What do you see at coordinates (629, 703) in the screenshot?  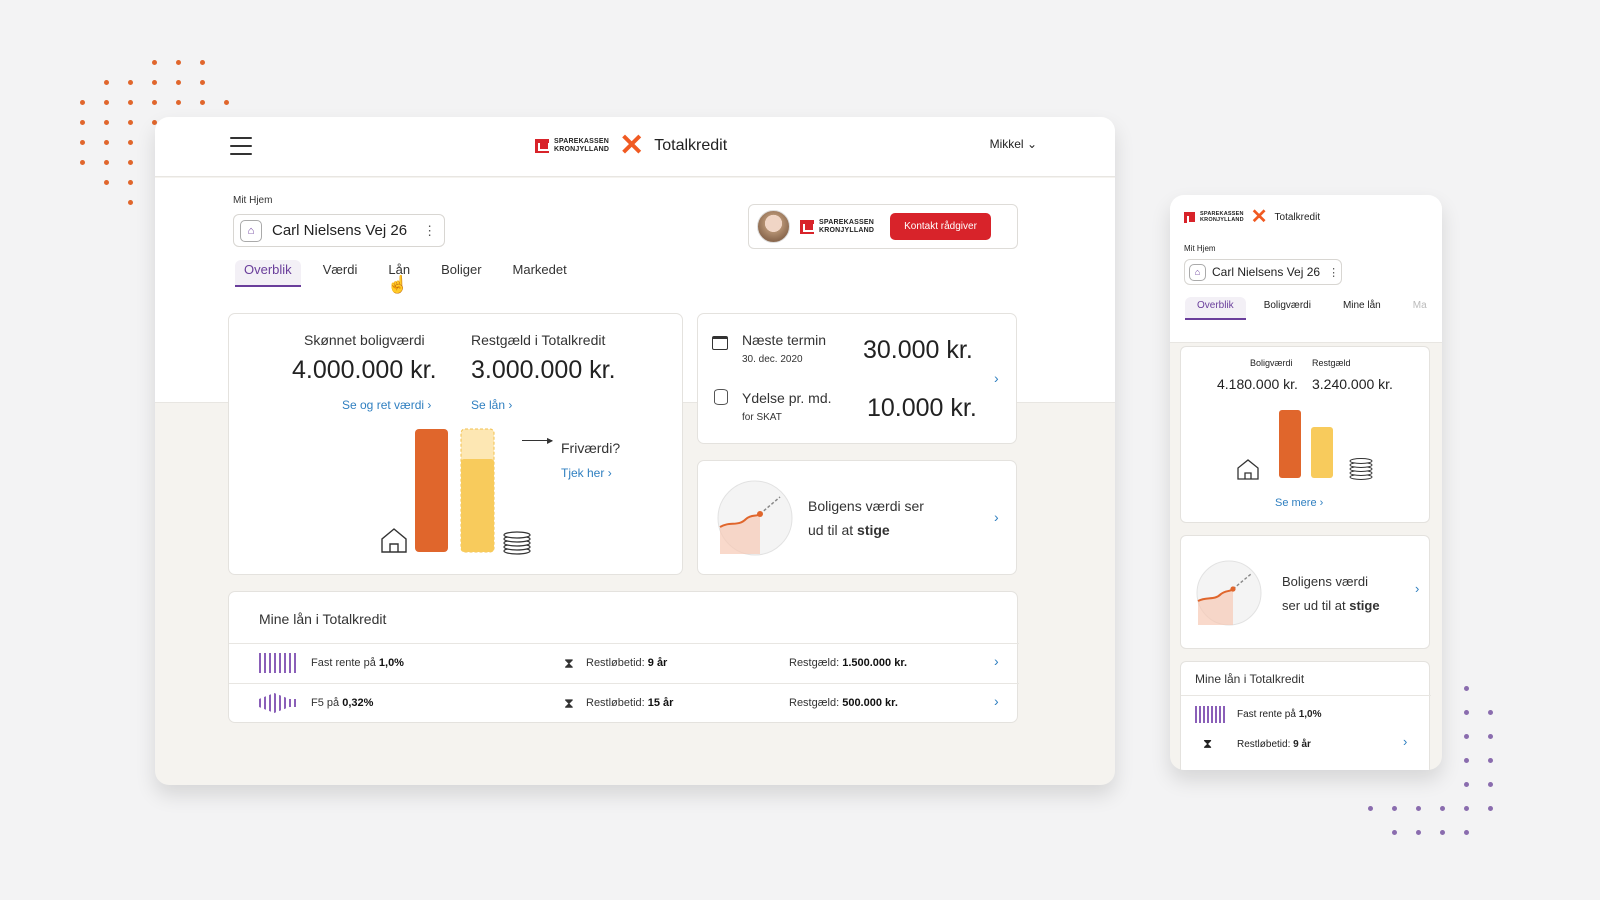 I see `loan-term: Restløbetid: 15 år` at bounding box center [629, 703].